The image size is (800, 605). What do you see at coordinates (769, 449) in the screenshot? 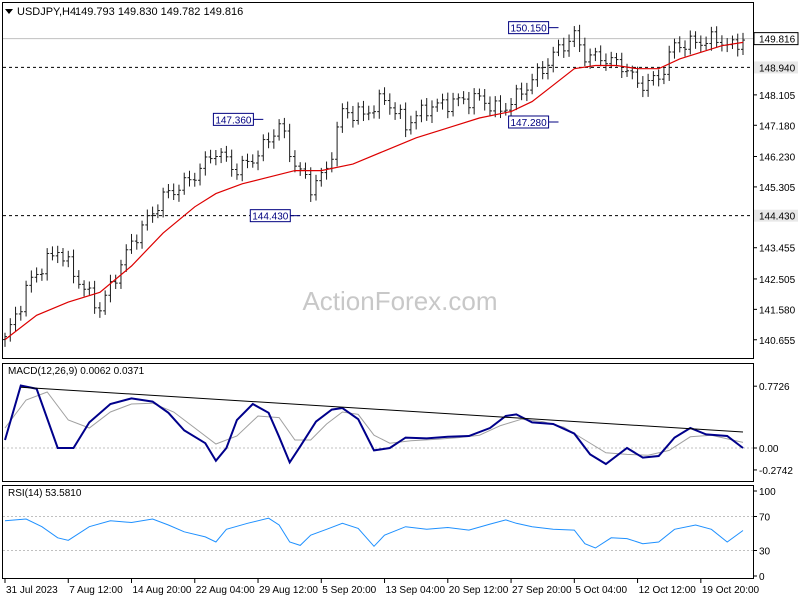
I see `y-tick-label: 0.00` at bounding box center [769, 449].